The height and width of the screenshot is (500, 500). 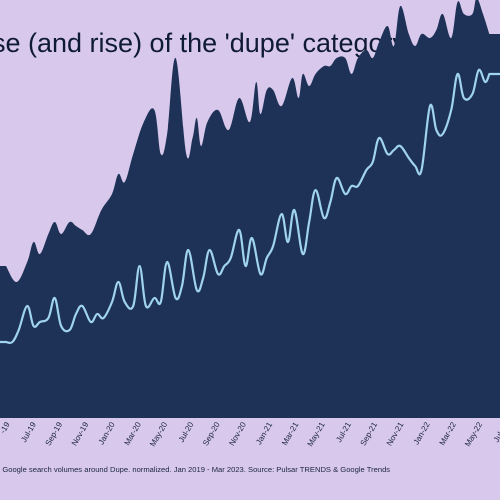 What do you see at coordinates (186, 432) in the screenshot?
I see `x-tick-label: Jul-20` at bounding box center [186, 432].